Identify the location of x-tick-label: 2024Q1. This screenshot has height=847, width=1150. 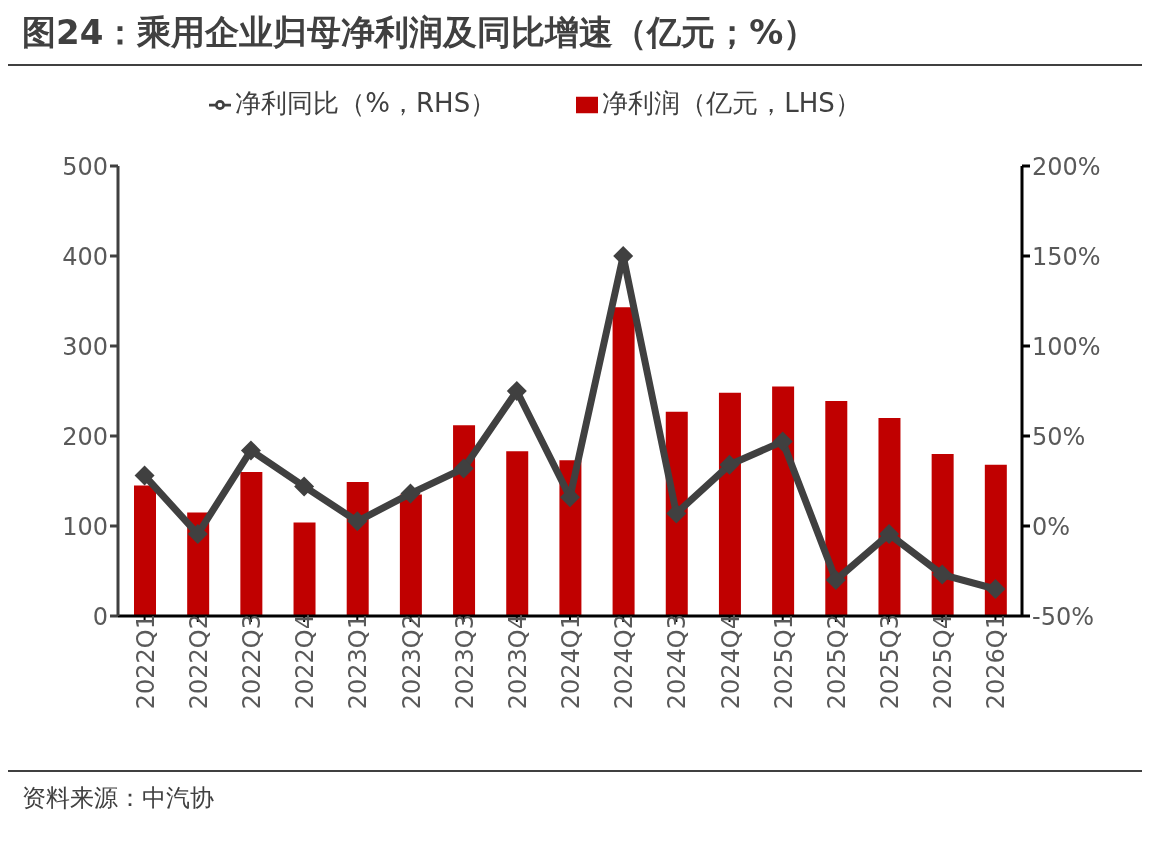
(571, 662).